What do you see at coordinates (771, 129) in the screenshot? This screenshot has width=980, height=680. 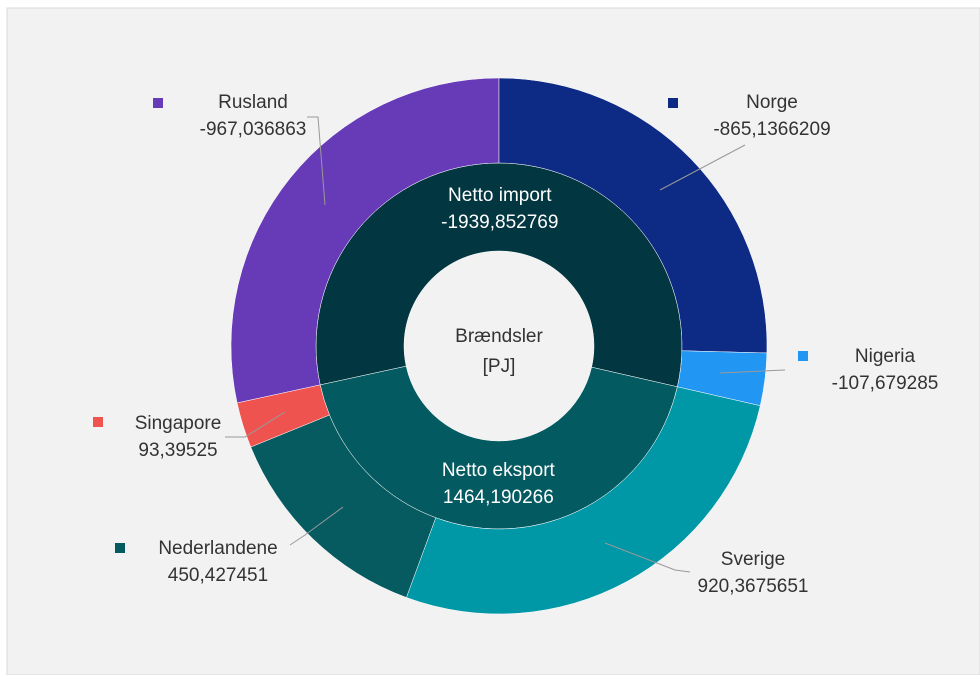 I see `outer-value: -865,1366209` at bounding box center [771, 129].